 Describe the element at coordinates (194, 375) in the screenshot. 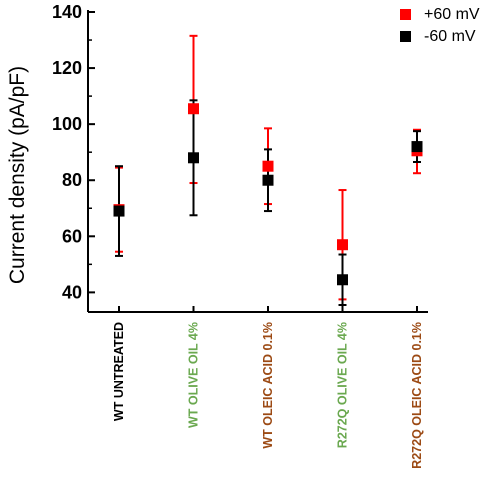

I see `category-label: WT OLIVE OIL 4%` at that location.